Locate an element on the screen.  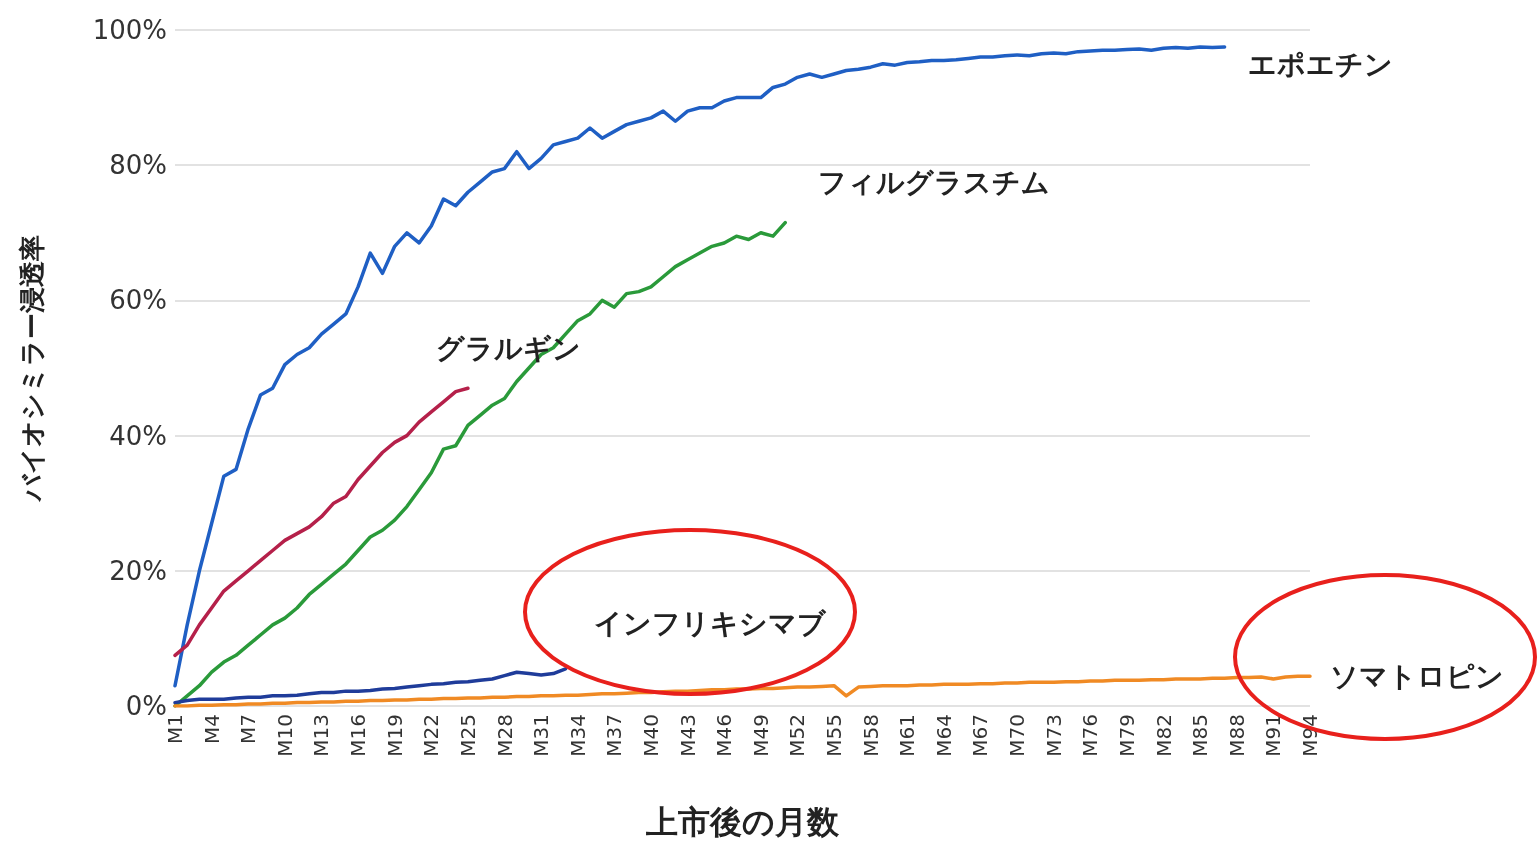
x-tick-label: M85 is located at coordinates (1200, 735).